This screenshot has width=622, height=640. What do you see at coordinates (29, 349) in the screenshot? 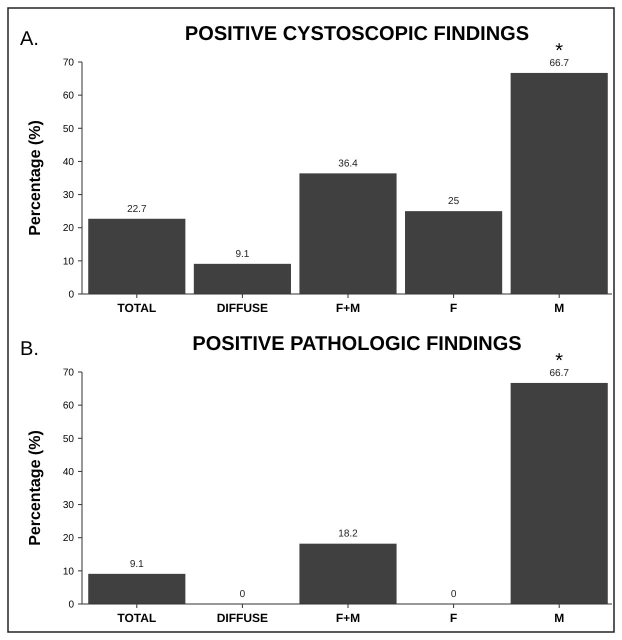
I see `text: B.` at bounding box center [29, 349].